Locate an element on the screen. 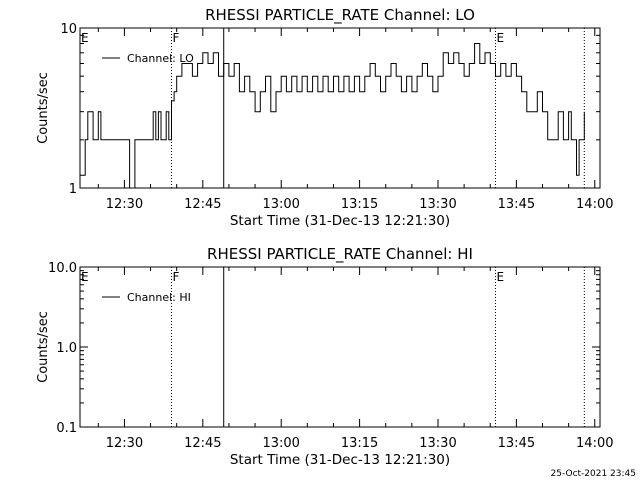 The width and height of the screenshot is (640, 480). y-tick-label: 1.0 is located at coordinates (66, 348).